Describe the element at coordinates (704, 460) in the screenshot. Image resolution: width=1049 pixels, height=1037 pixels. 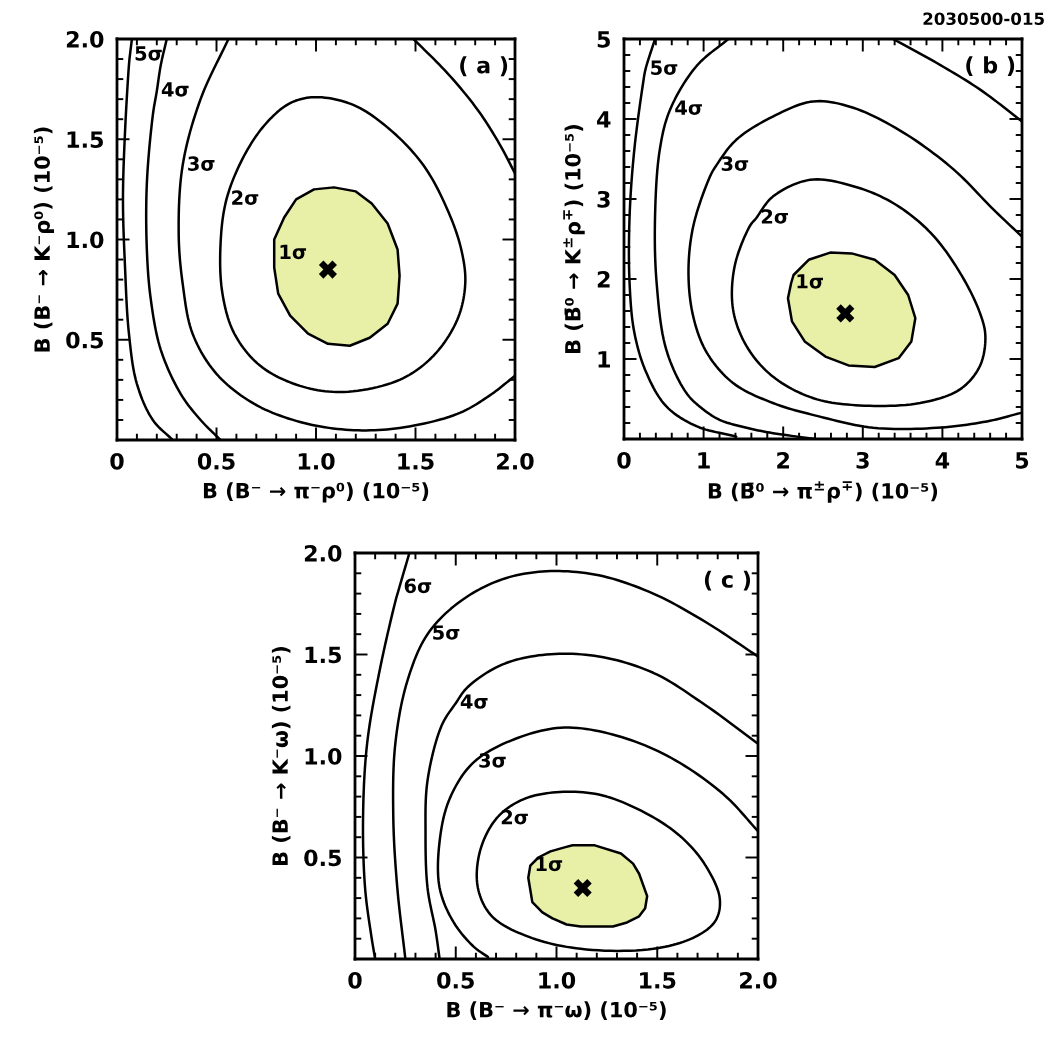
I see `x-tick-label: 1` at that location.